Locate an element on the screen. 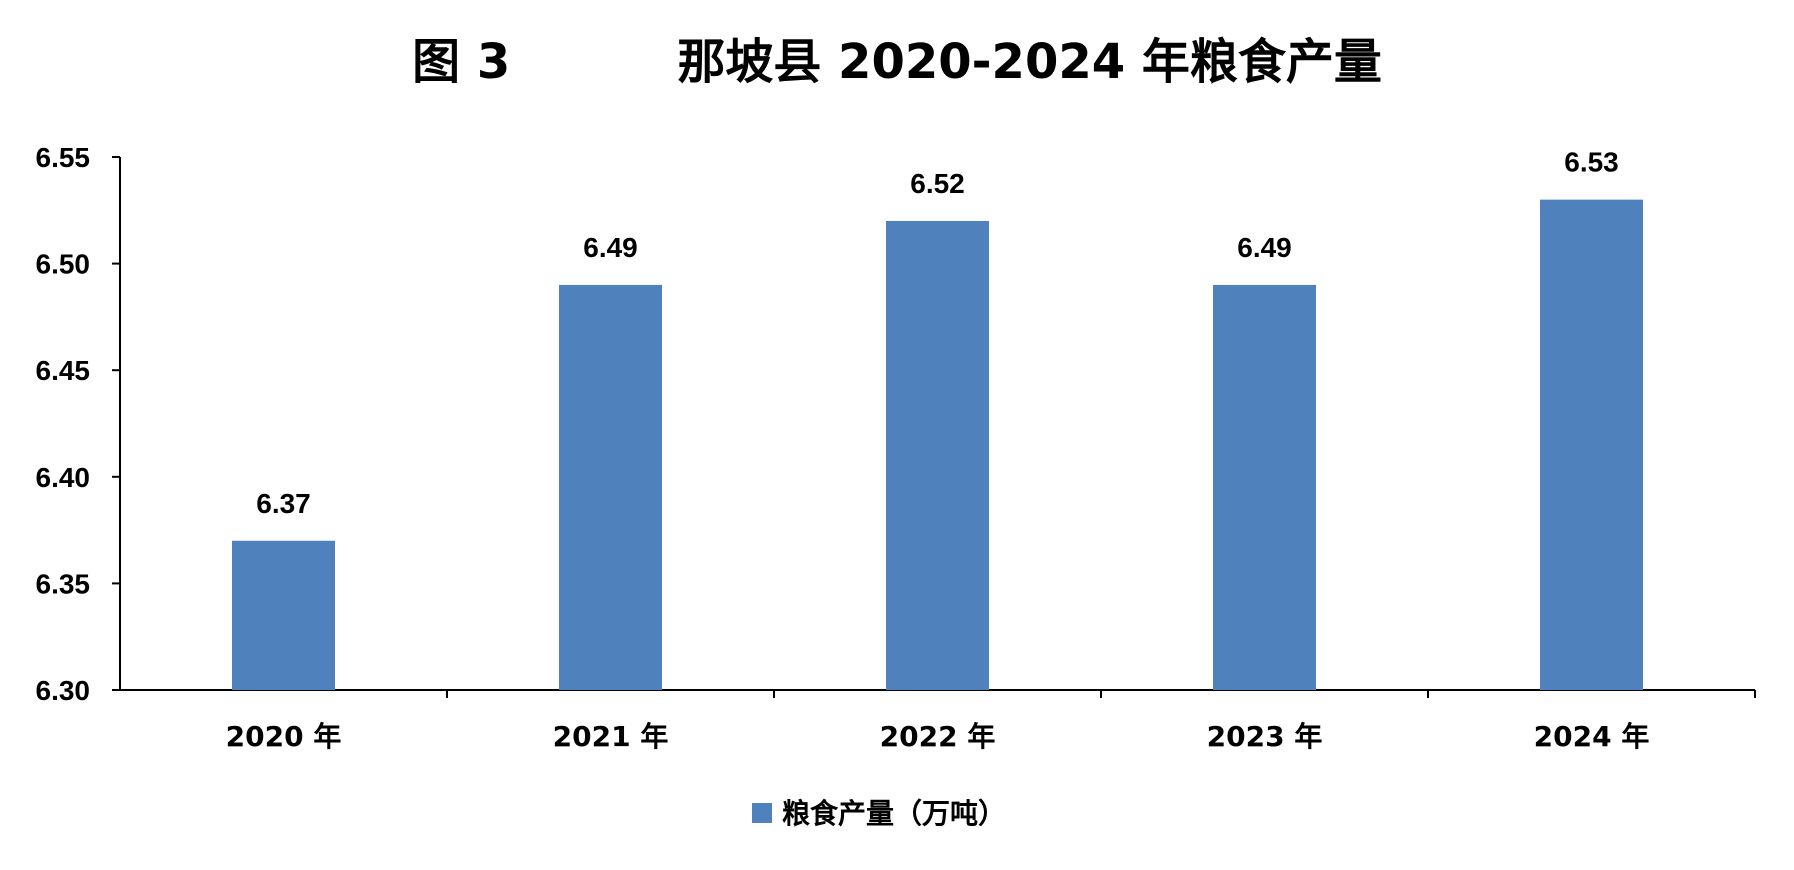 This screenshot has width=1794, height=870. y-tick-label: 6.35 is located at coordinates (63, 583).